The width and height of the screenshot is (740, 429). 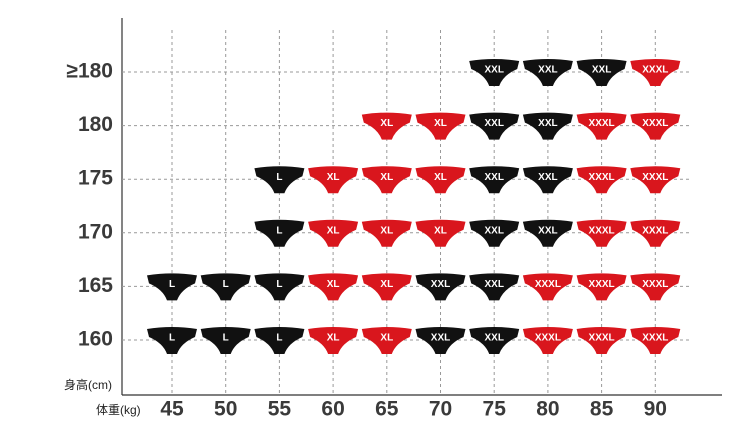 I want to click on x-tick-label: 80, so click(x=547, y=409).